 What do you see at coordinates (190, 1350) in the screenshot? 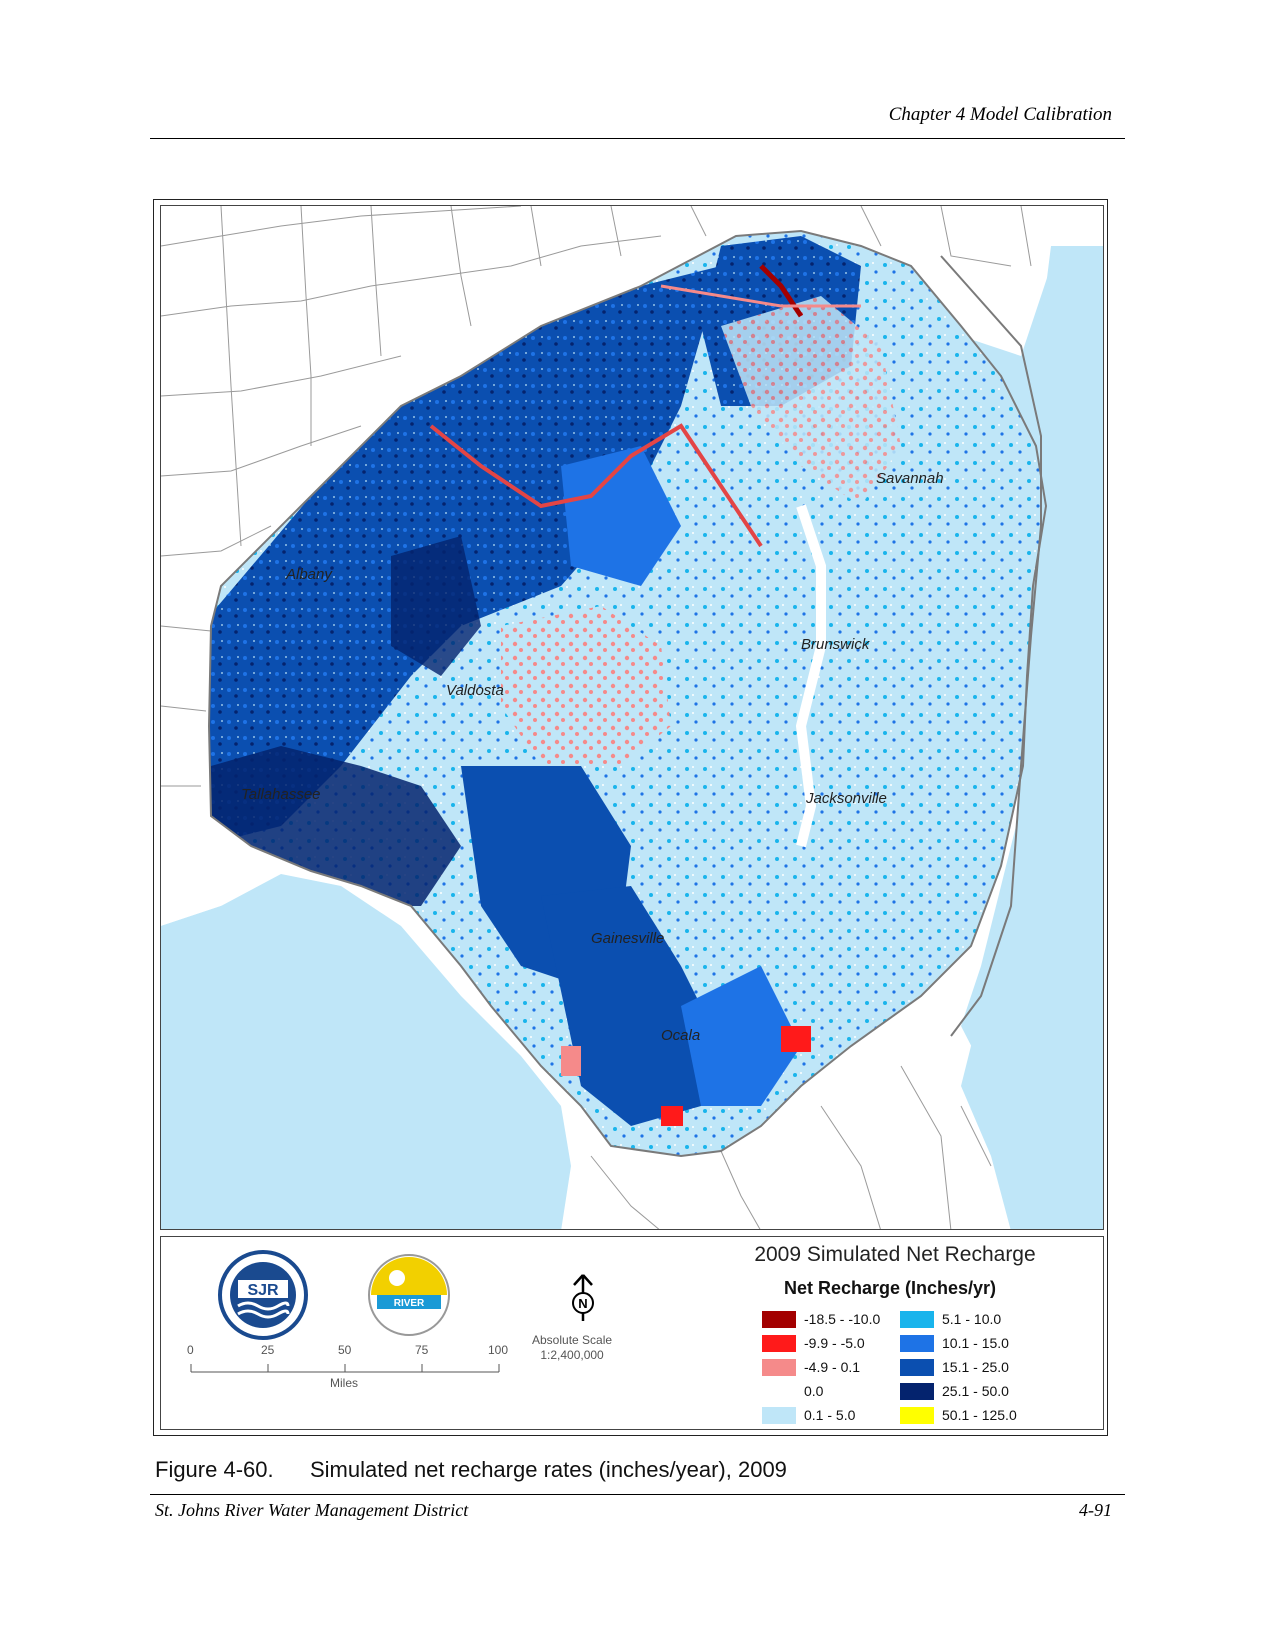
I see `scale-tick-0: 0` at bounding box center [190, 1350].